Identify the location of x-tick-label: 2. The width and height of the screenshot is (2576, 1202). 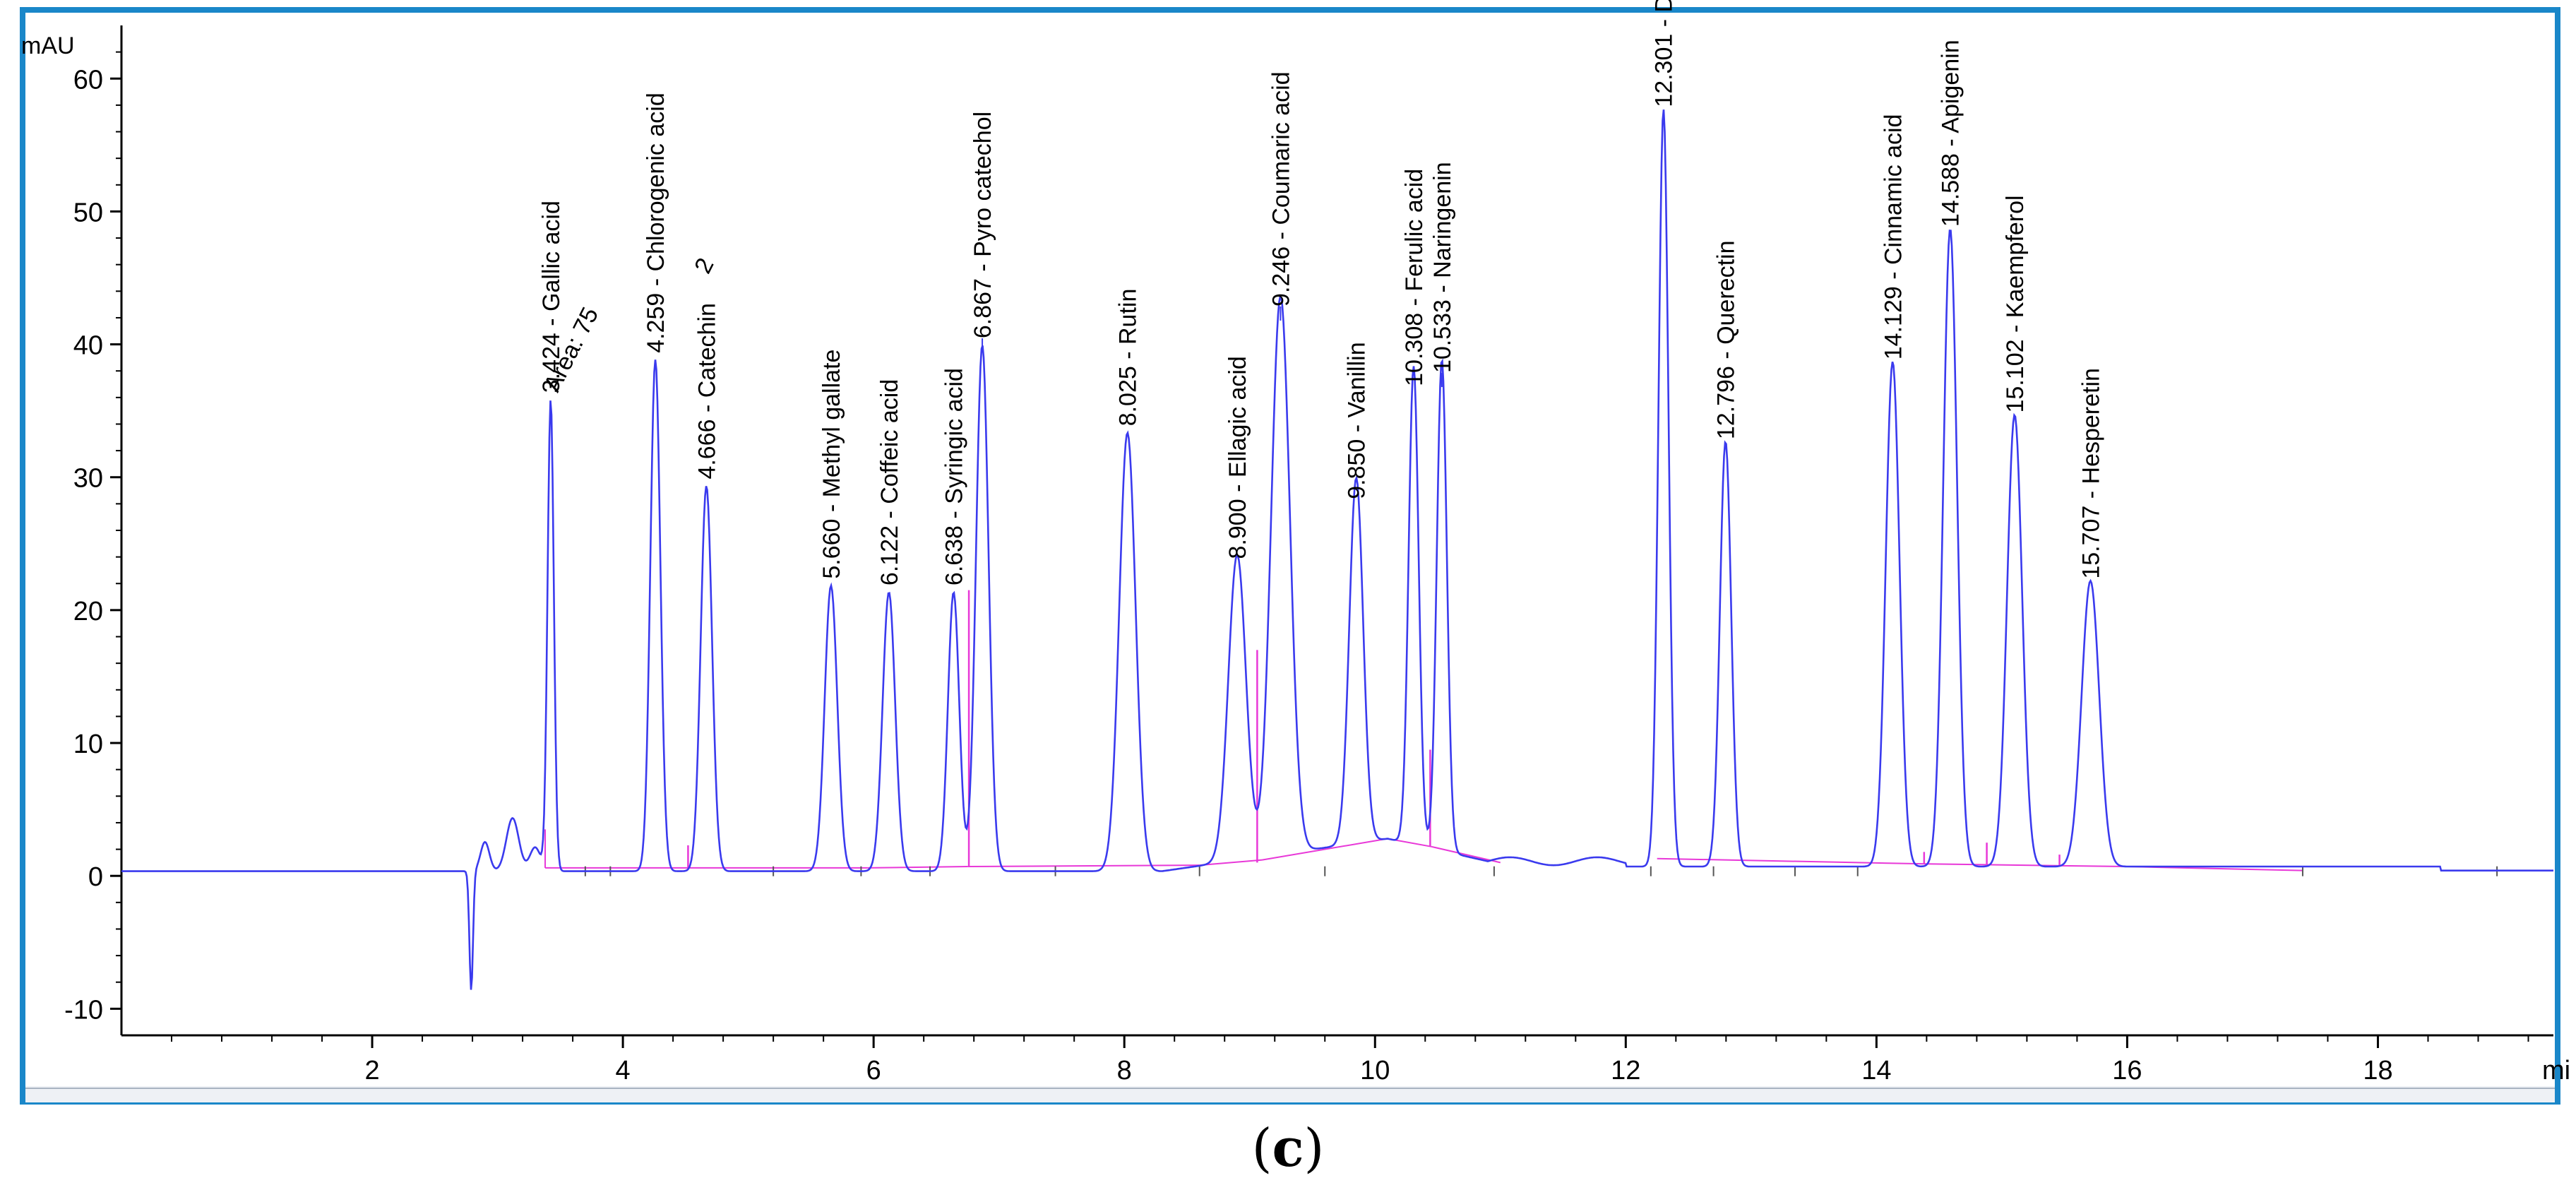
(371, 1071).